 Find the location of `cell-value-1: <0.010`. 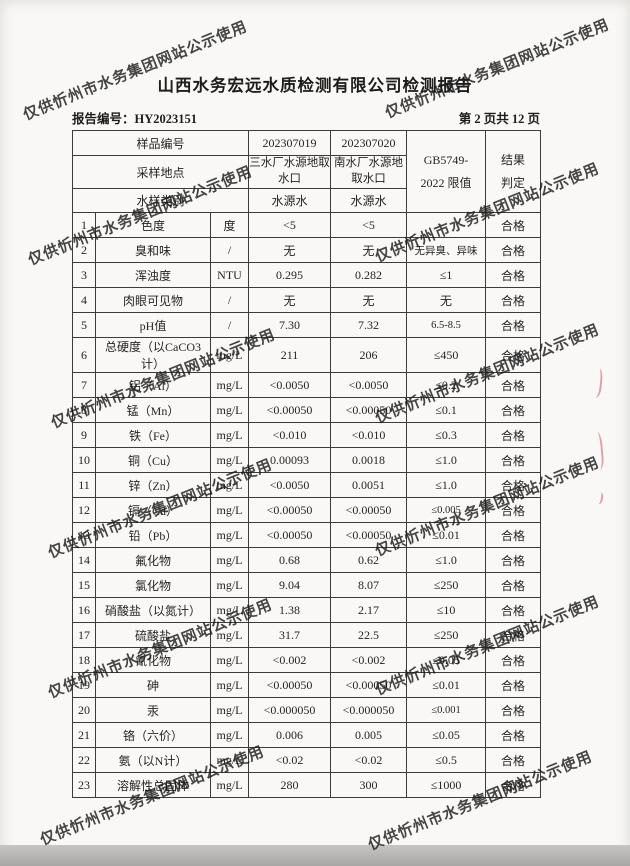

cell-value-1: <0.010 is located at coordinates (290, 435).